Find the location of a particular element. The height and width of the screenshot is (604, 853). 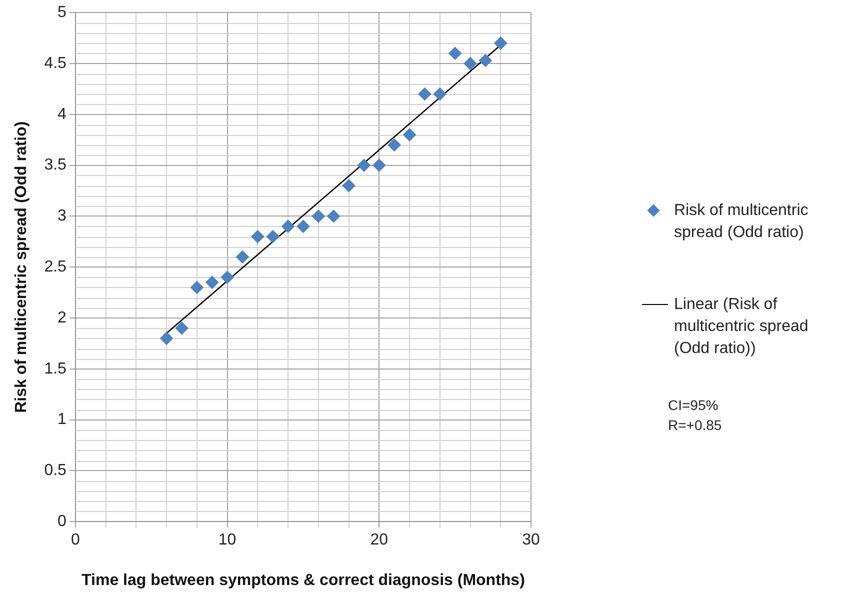

text: R=+0.85 is located at coordinates (695, 425).